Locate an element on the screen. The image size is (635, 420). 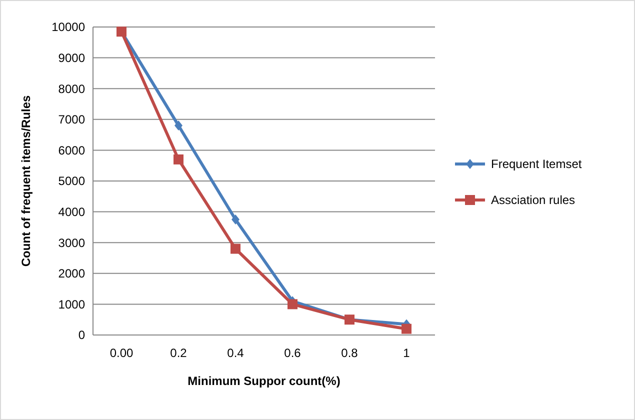
y-tick-label: 7000 is located at coordinates (72, 119).